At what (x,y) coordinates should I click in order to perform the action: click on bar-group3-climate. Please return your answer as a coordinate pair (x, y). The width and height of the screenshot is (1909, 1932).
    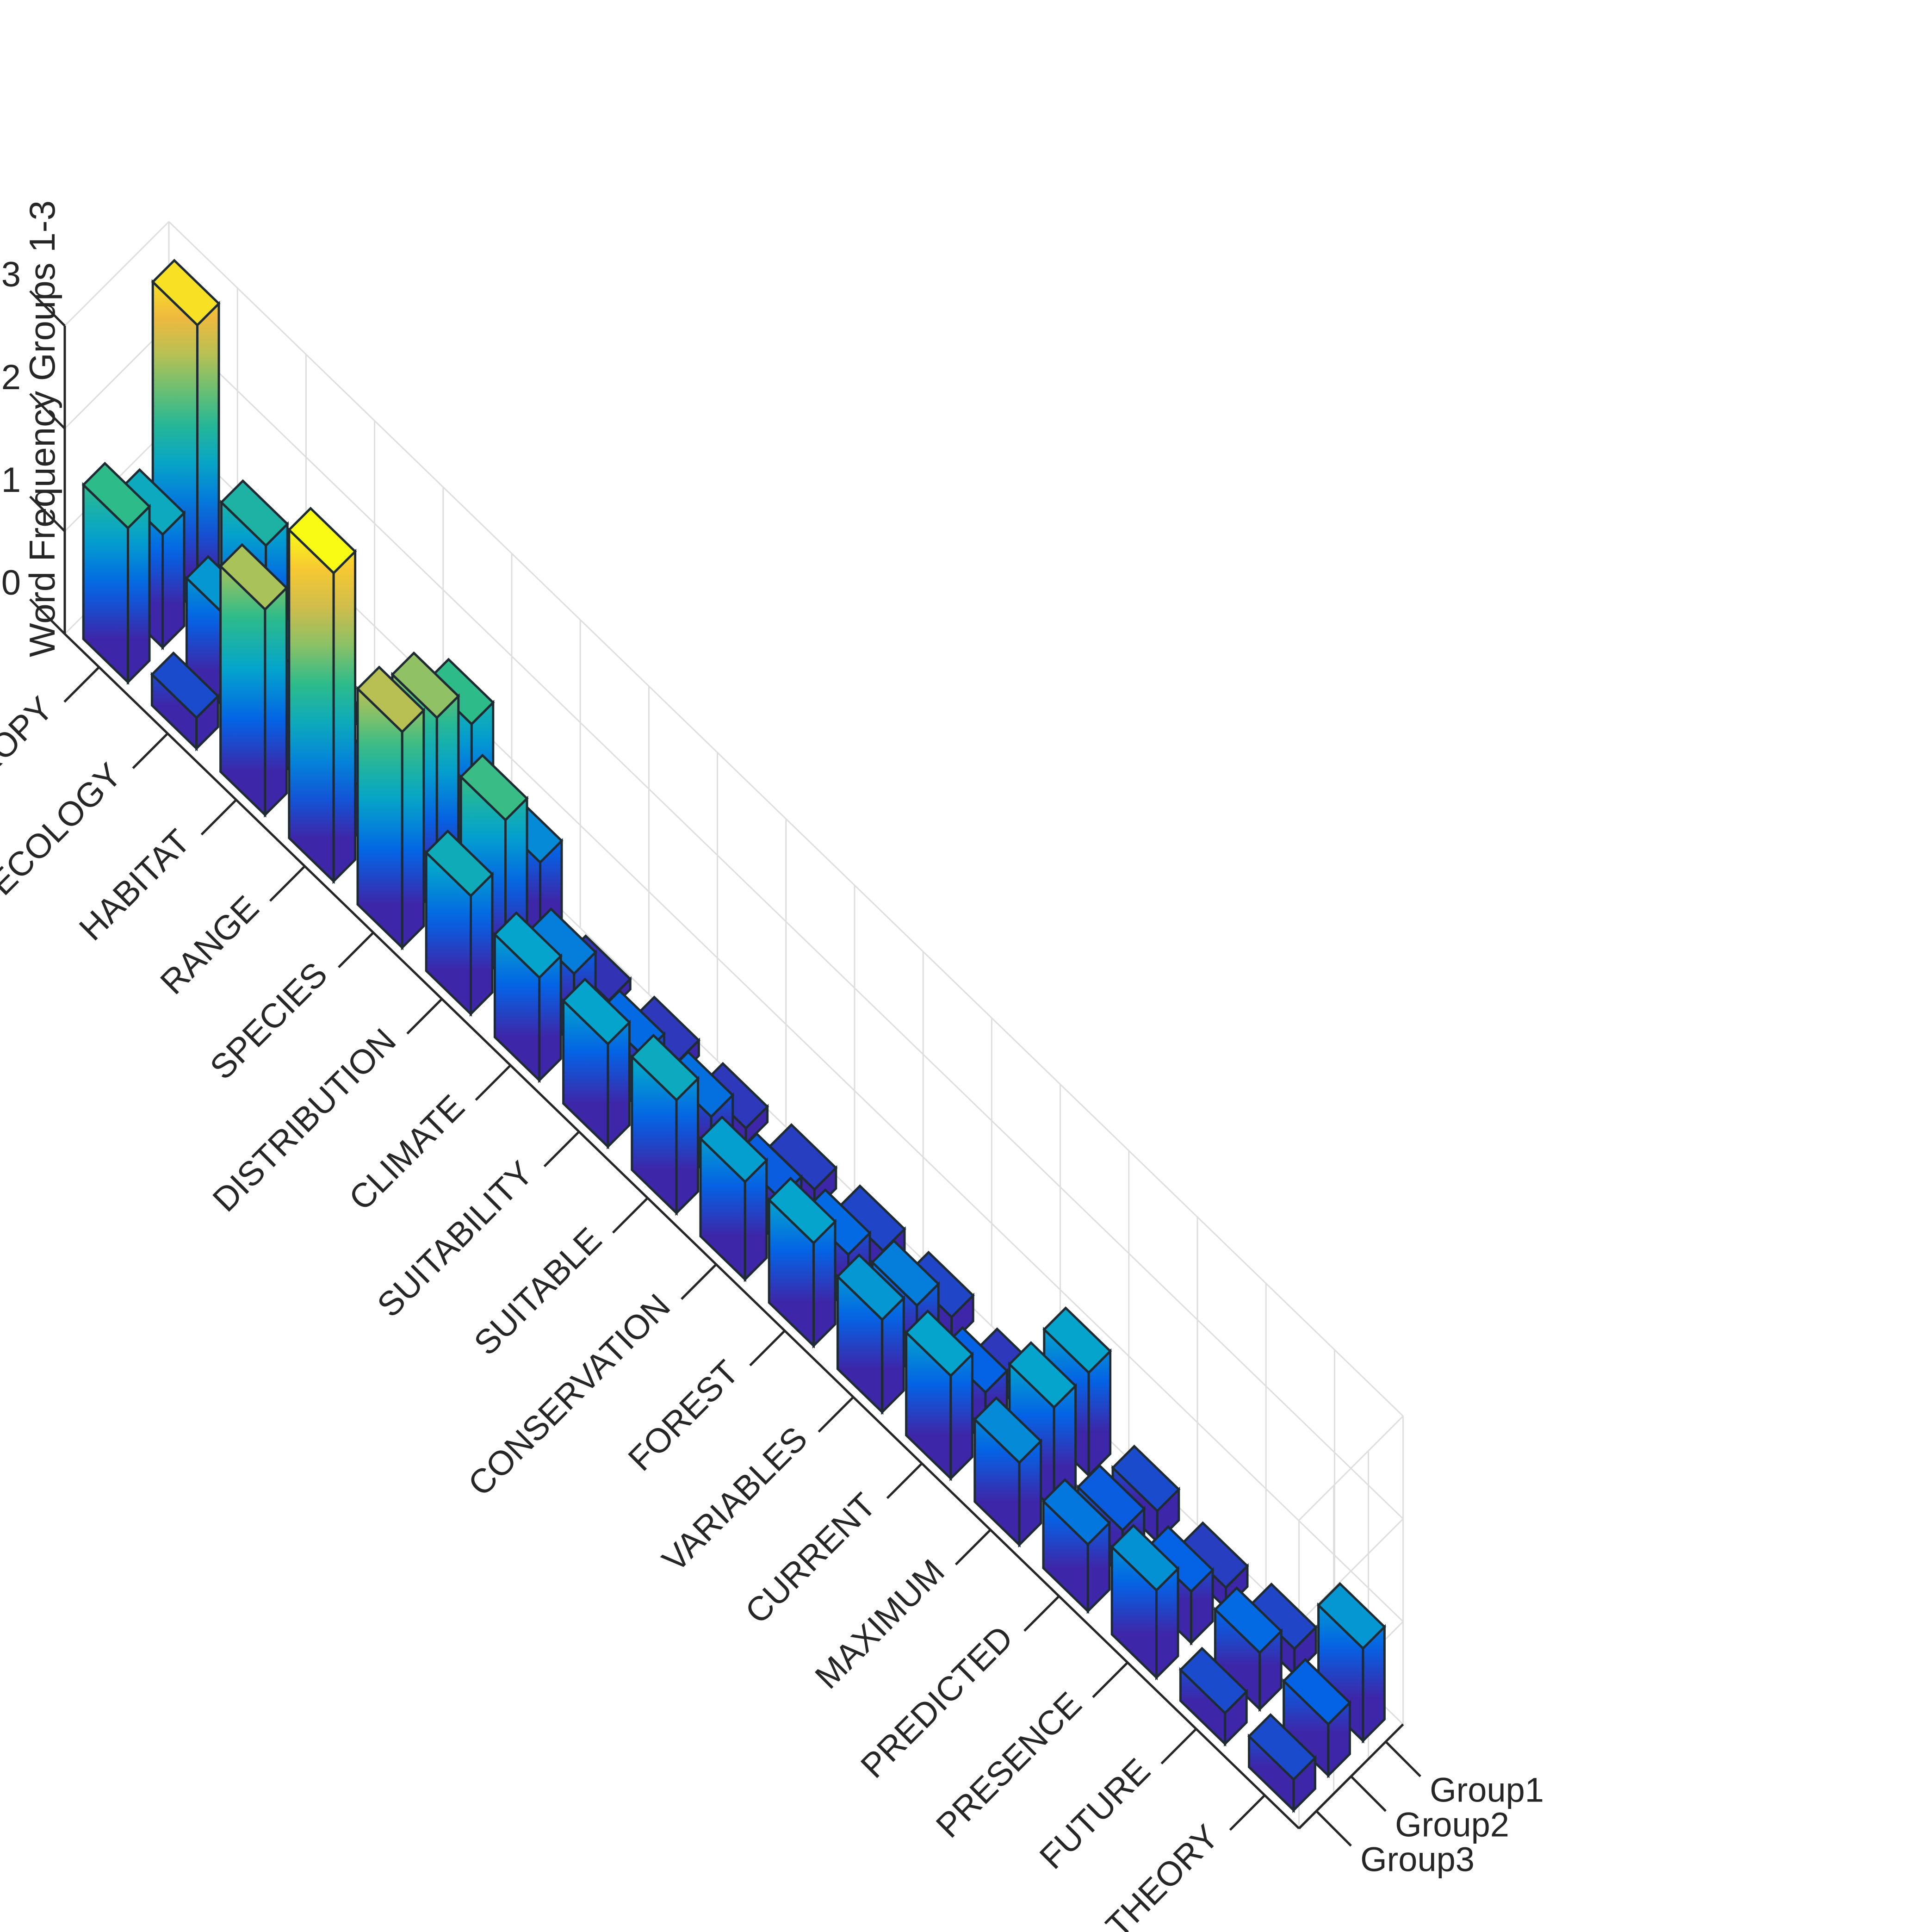
    Looking at the image, I should click on (528, 997).